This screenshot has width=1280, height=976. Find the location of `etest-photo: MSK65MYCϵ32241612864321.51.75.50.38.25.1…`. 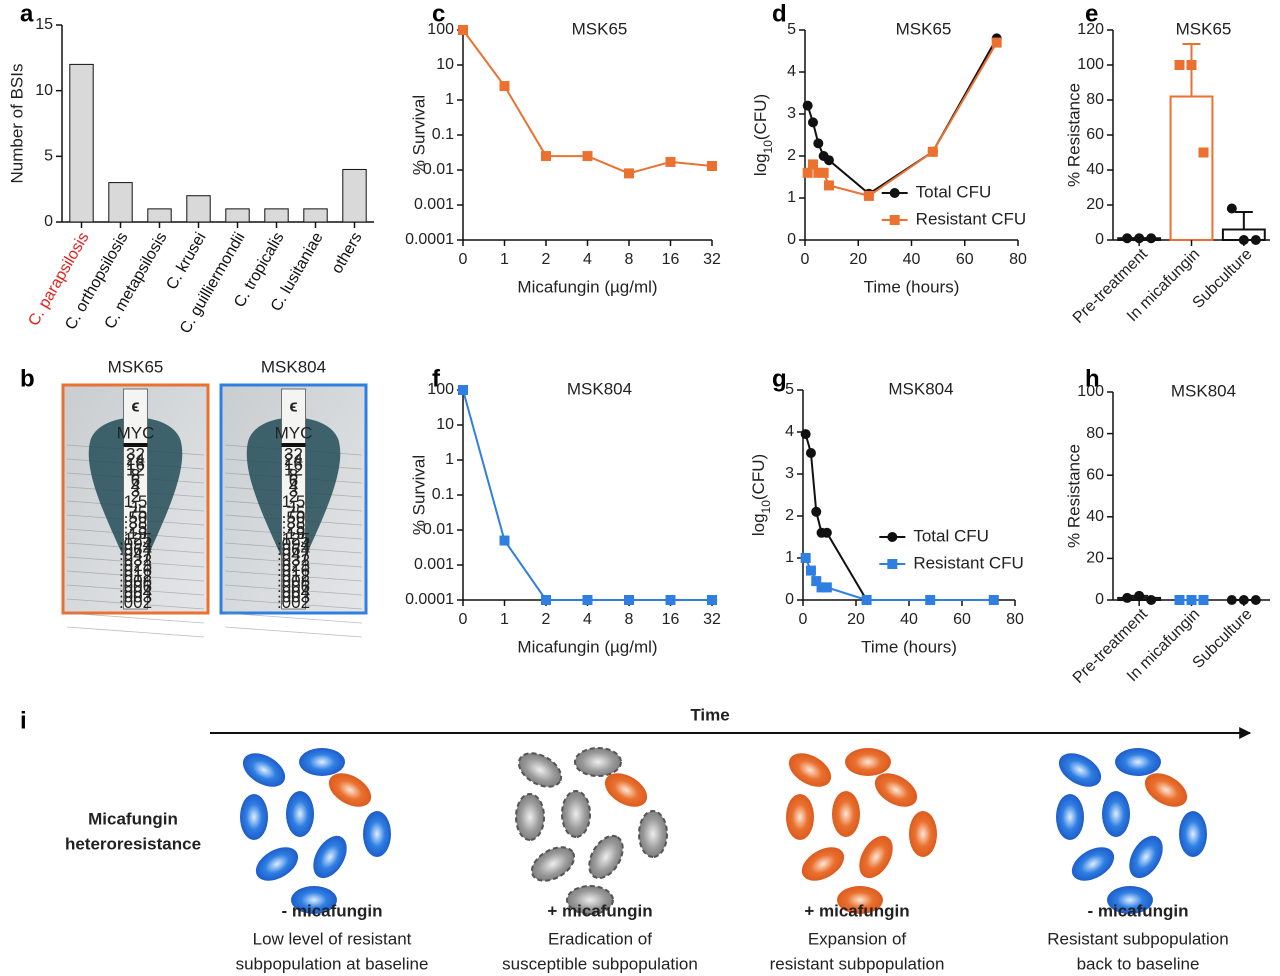

etest-photo: MSK65MYCϵ32241612864321.51.75.50.38.25.1… is located at coordinates (135, 497).